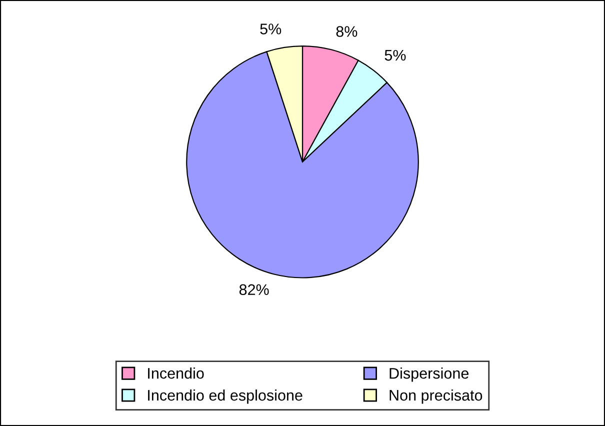  What do you see at coordinates (347, 31) in the screenshot?
I see `data-label: 8%` at bounding box center [347, 31].